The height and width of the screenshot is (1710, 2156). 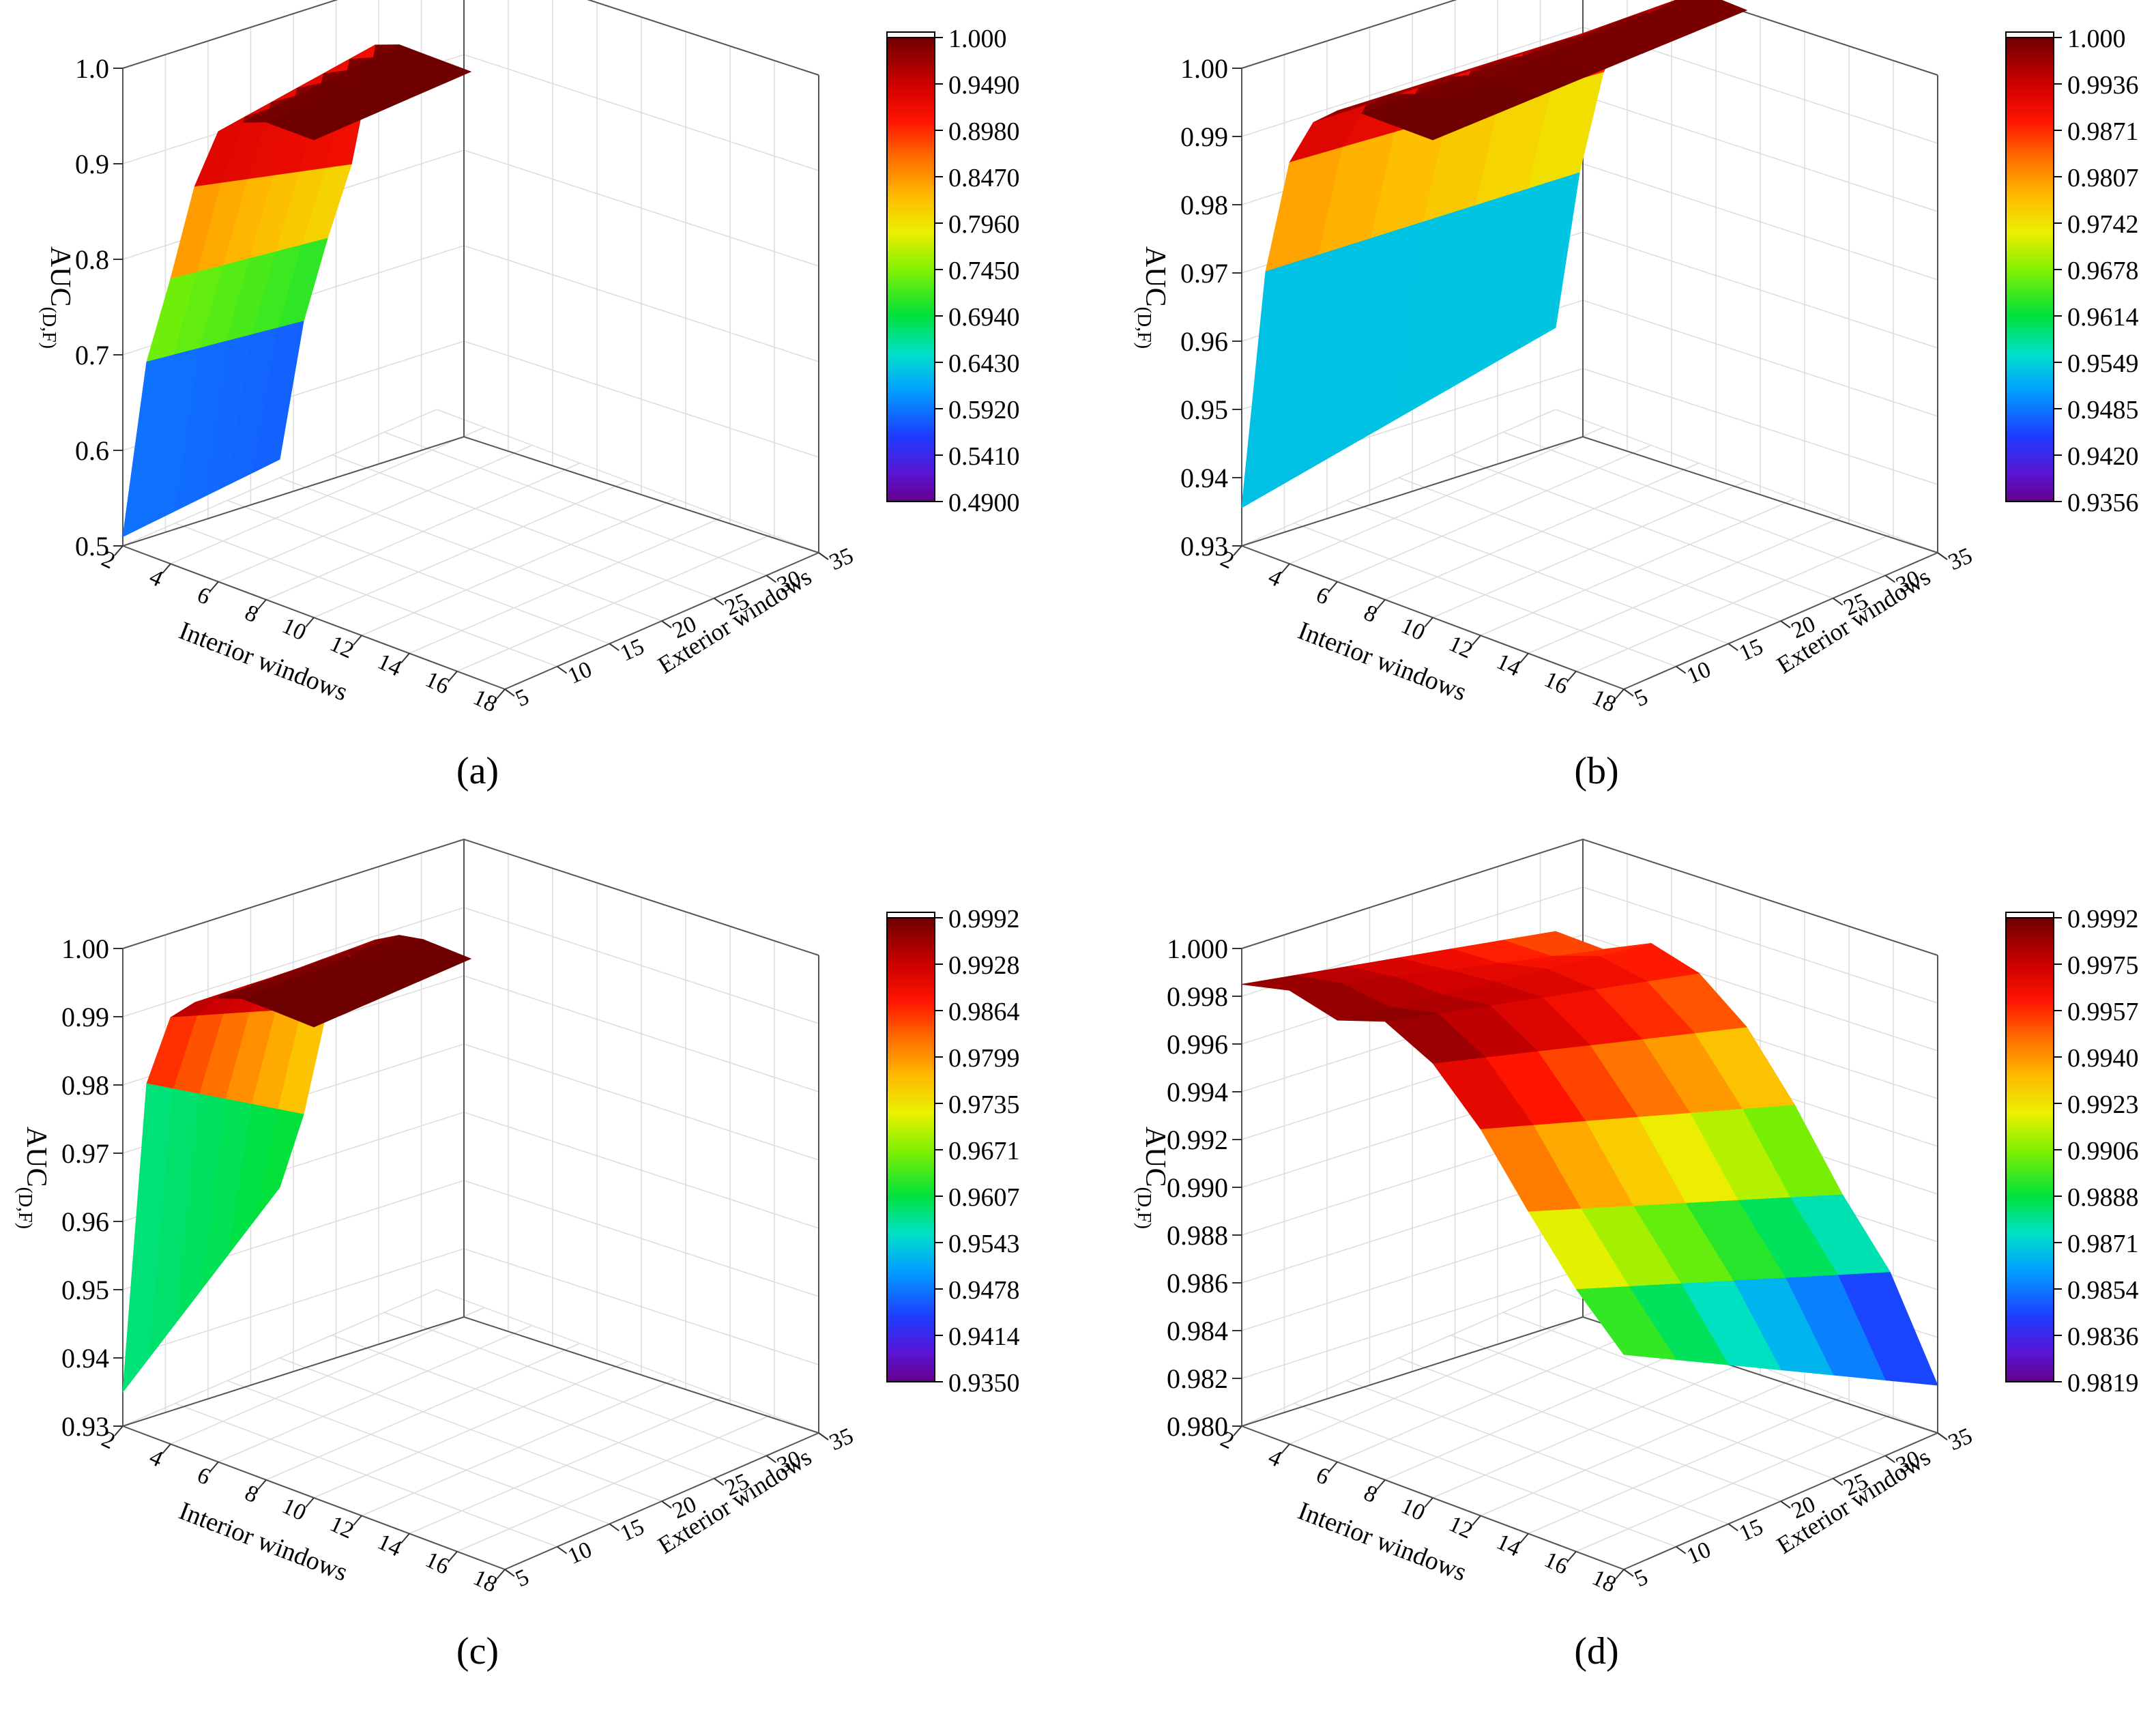 I want to click on z-tick-label: 0.93, so click(x=85, y=1426).